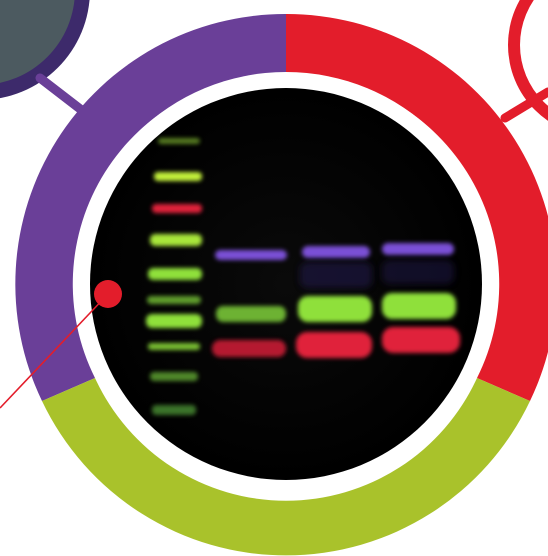 The width and height of the screenshot is (548, 556). What do you see at coordinates (45, 49) in the screenshot?
I see `partial-circle-top-left` at bounding box center [45, 49].